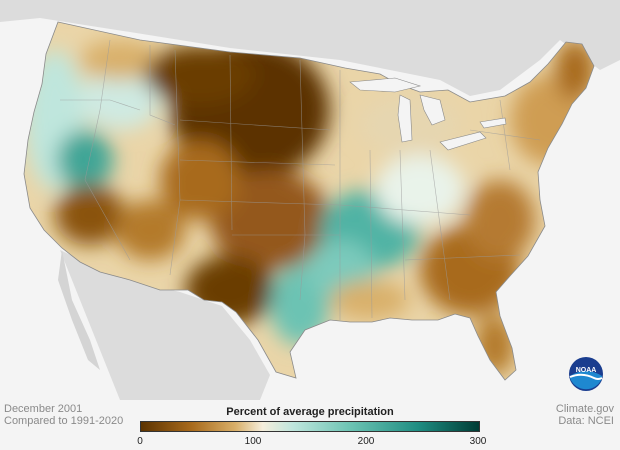  What do you see at coordinates (165, 325) in the screenshot?
I see `mexico-land` at bounding box center [165, 325].